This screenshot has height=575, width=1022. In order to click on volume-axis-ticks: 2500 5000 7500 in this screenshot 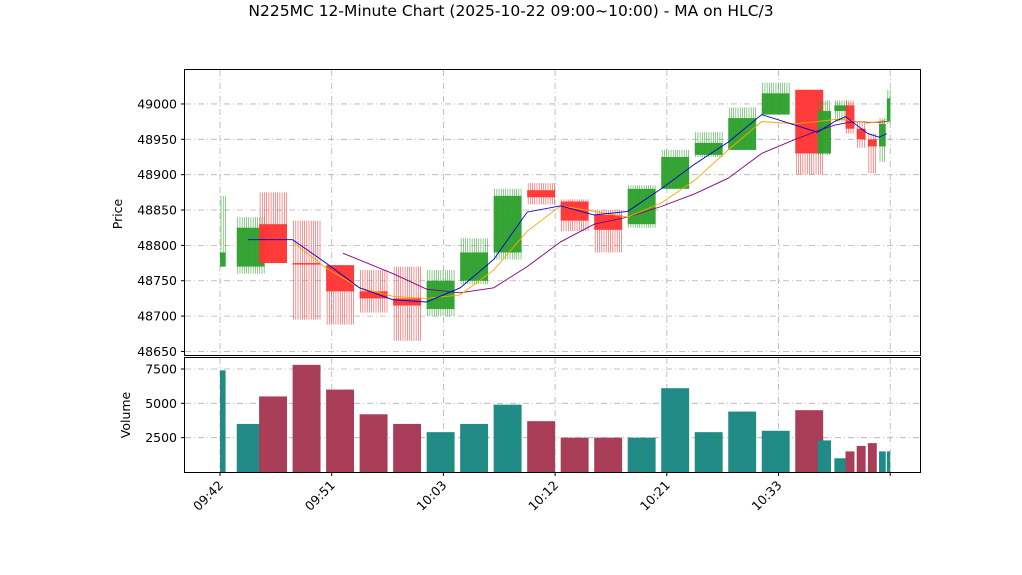, I will do `click(165, 403)`.